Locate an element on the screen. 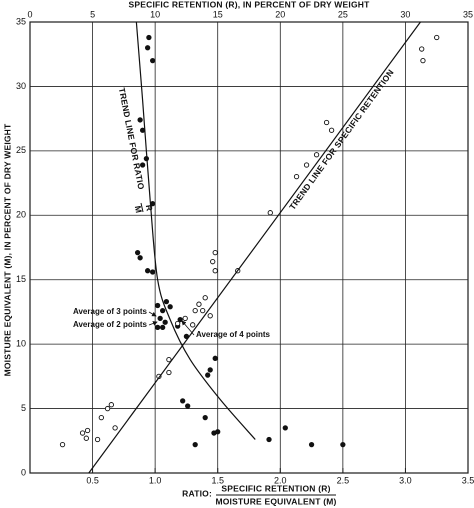  x2-tick-label: 0 is located at coordinates (29, 14).